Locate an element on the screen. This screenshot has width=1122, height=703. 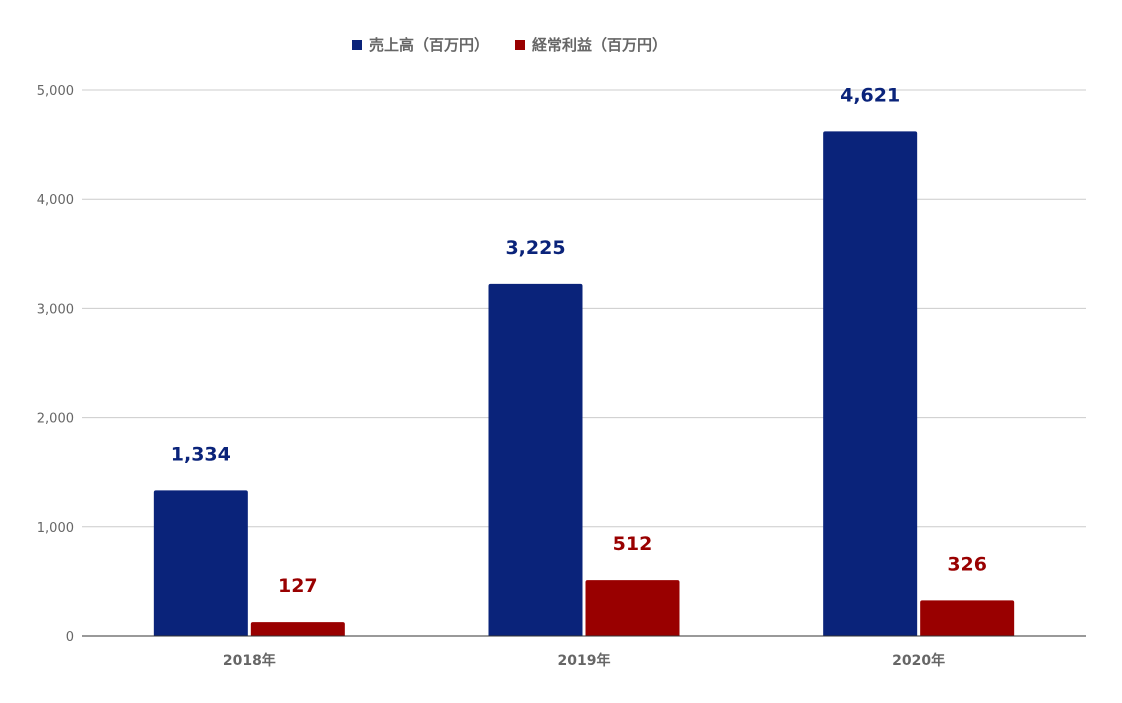
bar-sales-2019年 is located at coordinates (535, 459).